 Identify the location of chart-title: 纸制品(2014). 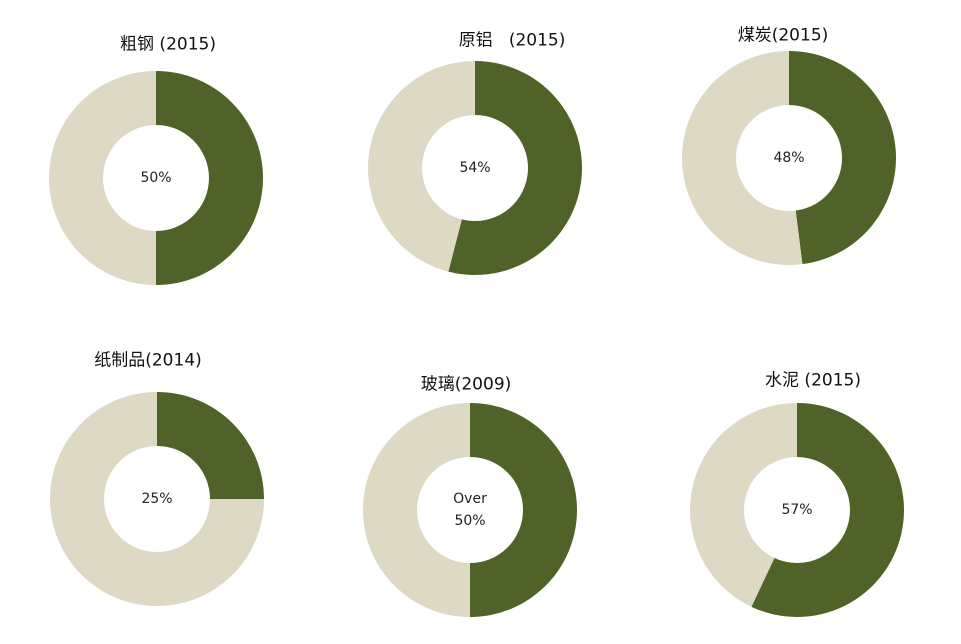
(148, 360).